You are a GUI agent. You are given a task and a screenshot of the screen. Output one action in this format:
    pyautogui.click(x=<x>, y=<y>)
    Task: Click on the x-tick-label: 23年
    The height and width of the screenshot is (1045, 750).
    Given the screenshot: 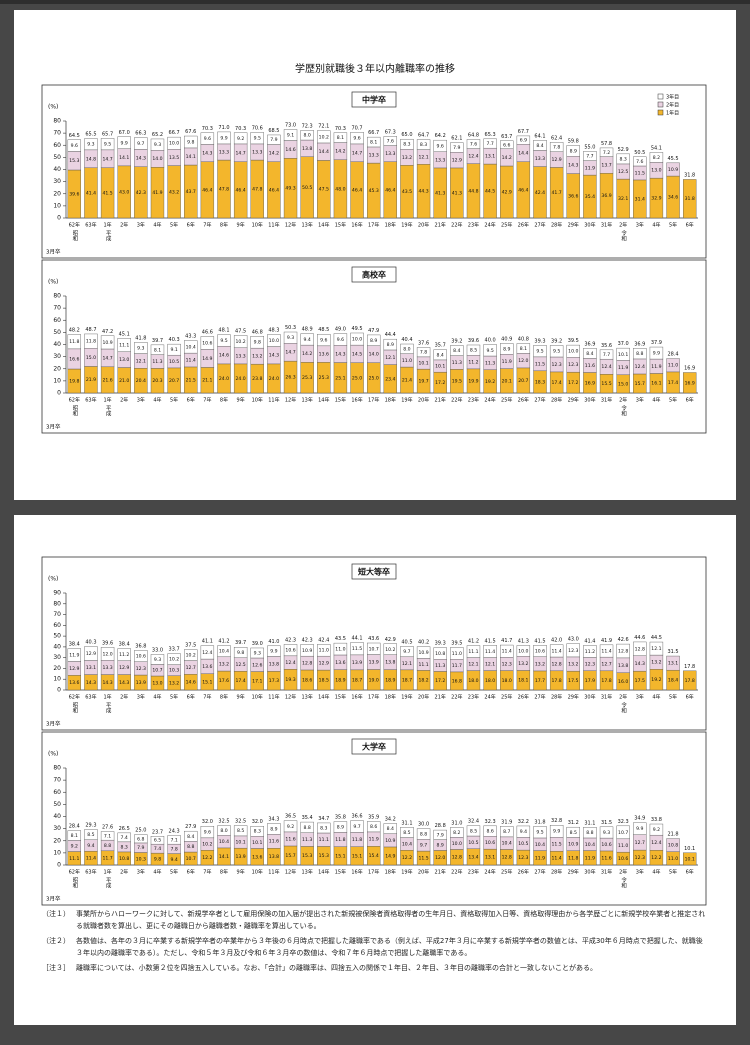 What is the action you would take?
    pyautogui.click(x=473, y=872)
    